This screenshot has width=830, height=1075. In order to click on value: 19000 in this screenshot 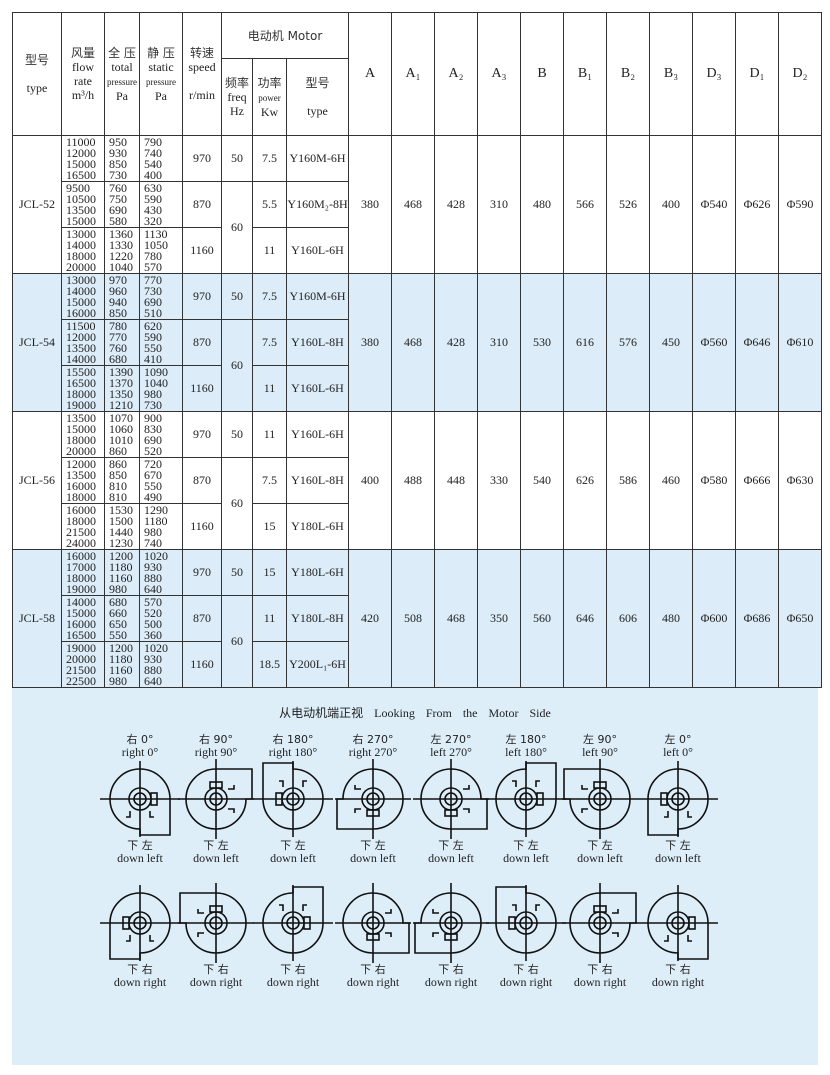, I will do `click(81, 647)`.